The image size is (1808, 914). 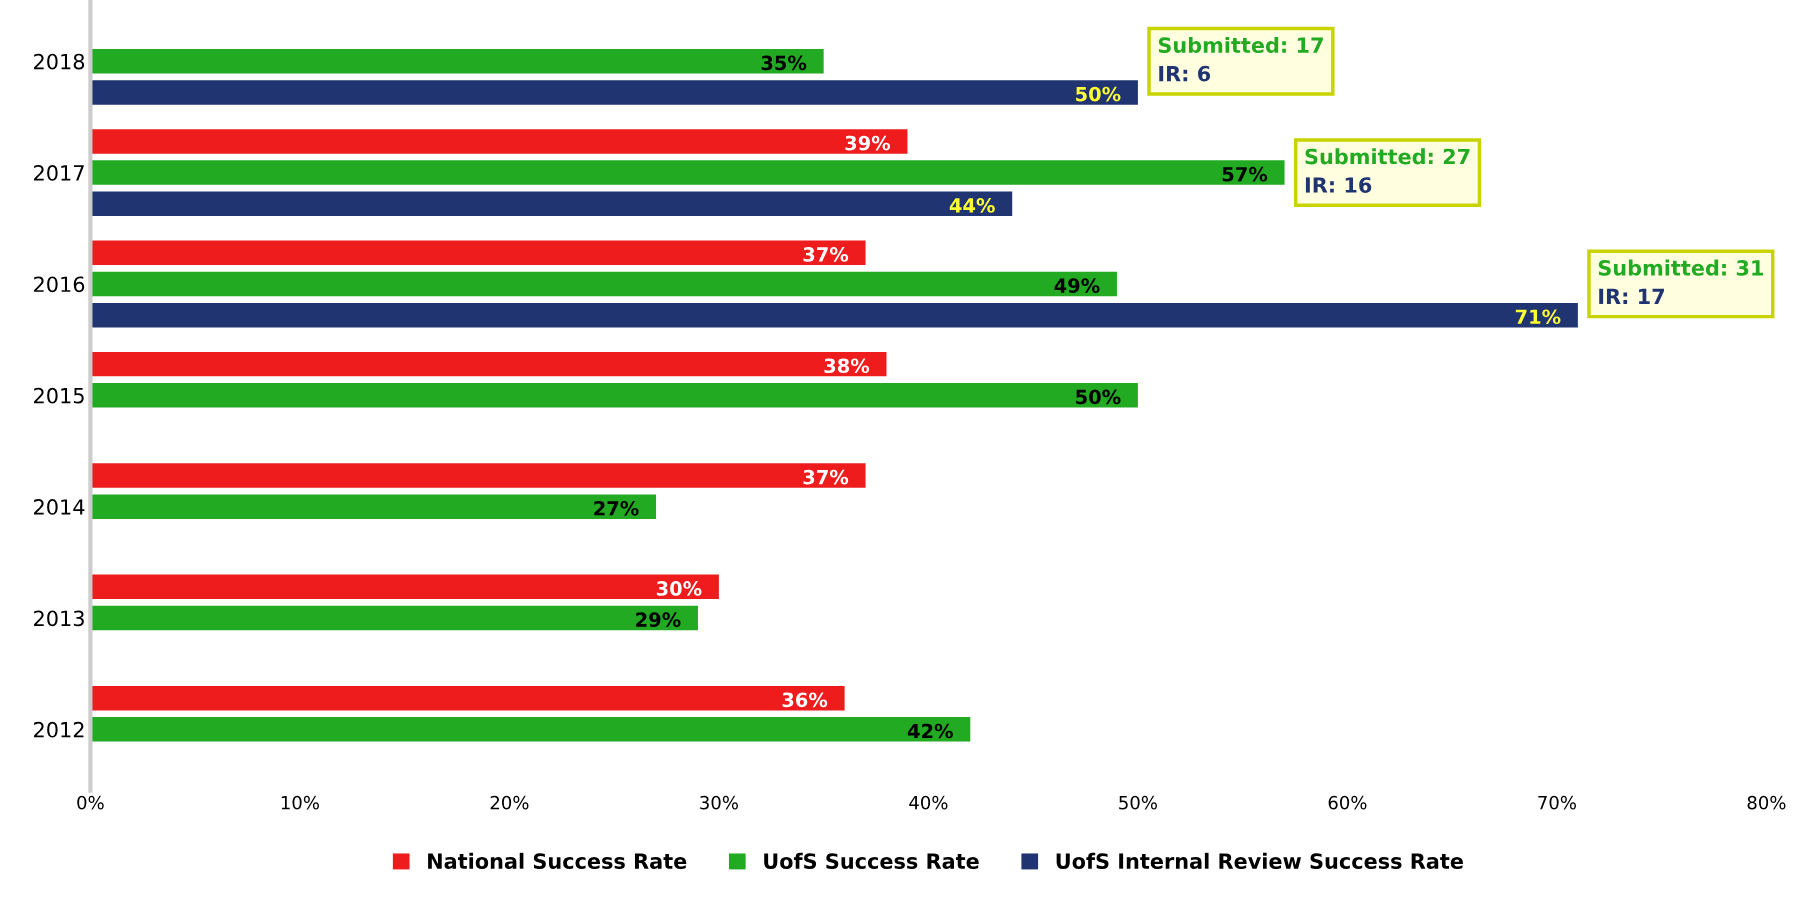 I want to click on data-label: 29%, so click(x=658, y=619).